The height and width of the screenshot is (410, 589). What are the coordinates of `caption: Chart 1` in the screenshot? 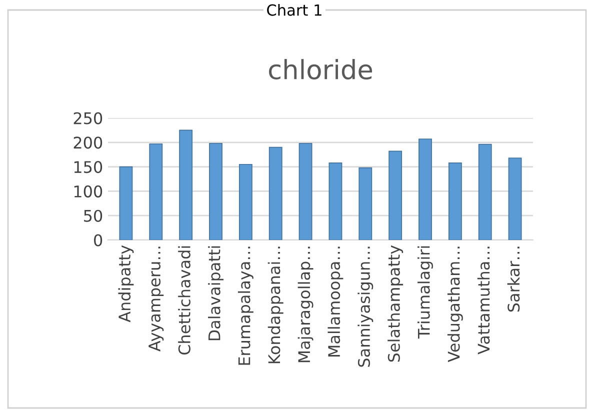 It's located at (294, 10).